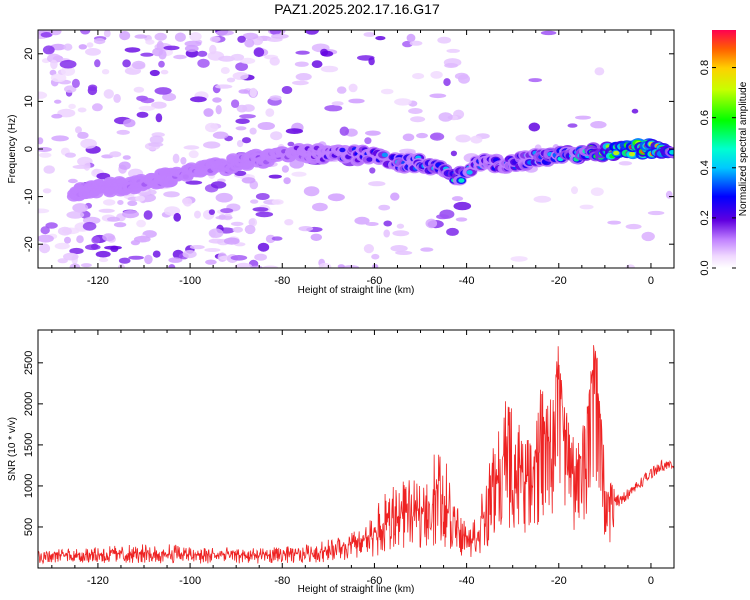 The width and height of the screenshot is (750, 600). I want to click on colorbar-tick-label: 0.2, so click(705, 217).